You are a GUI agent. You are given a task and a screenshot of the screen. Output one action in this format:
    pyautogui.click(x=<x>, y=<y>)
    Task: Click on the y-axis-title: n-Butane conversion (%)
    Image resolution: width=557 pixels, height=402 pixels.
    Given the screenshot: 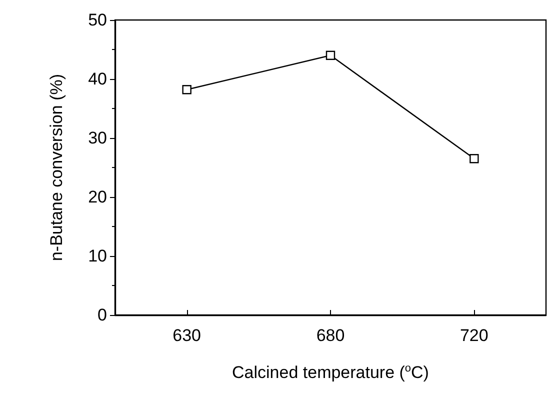 What is the action you would take?
    pyautogui.click(x=56, y=168)
    